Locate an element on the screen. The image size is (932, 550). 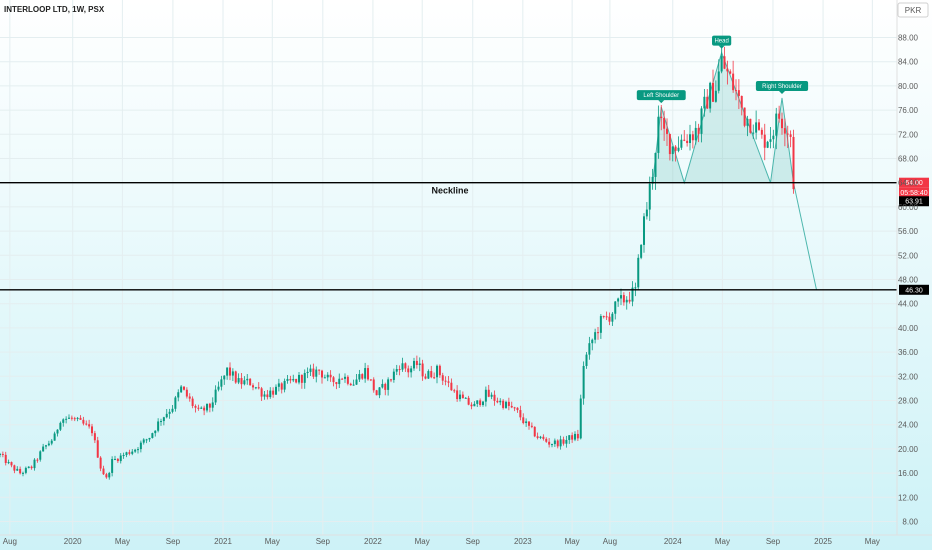
currency-badge: PKR is located at coordinates (913, 10).